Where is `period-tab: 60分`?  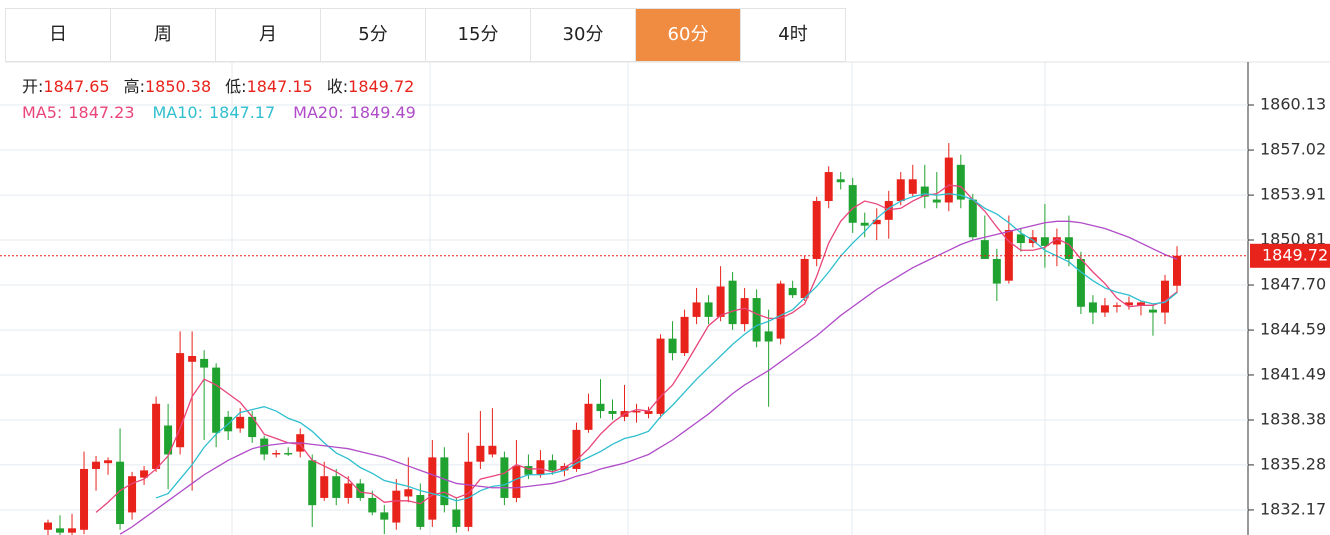
period-tab: 60分 is located at coordinates (688, 35).